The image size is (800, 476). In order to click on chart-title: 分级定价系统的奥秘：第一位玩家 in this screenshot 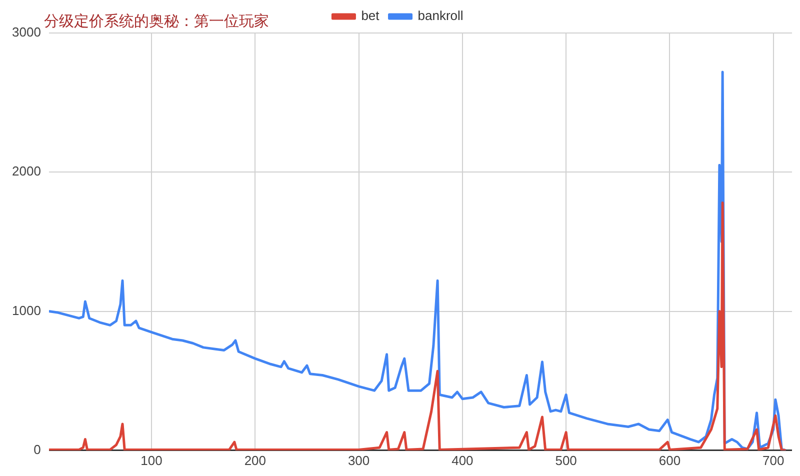, I will do `click(156, 21)`.